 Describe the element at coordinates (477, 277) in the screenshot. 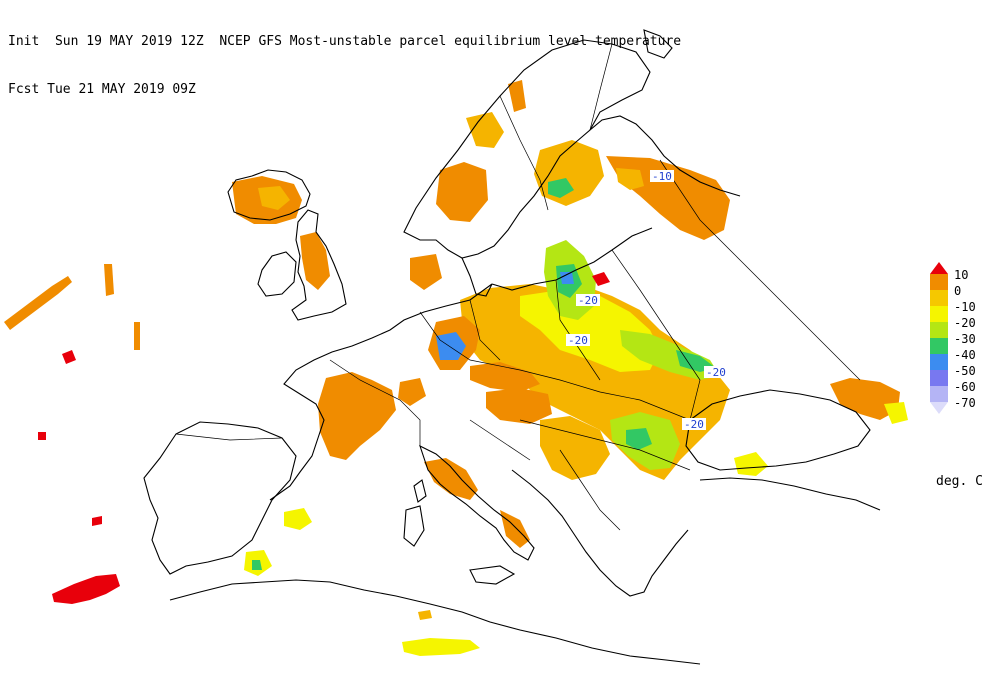

I see `denmark-coast` at that location.